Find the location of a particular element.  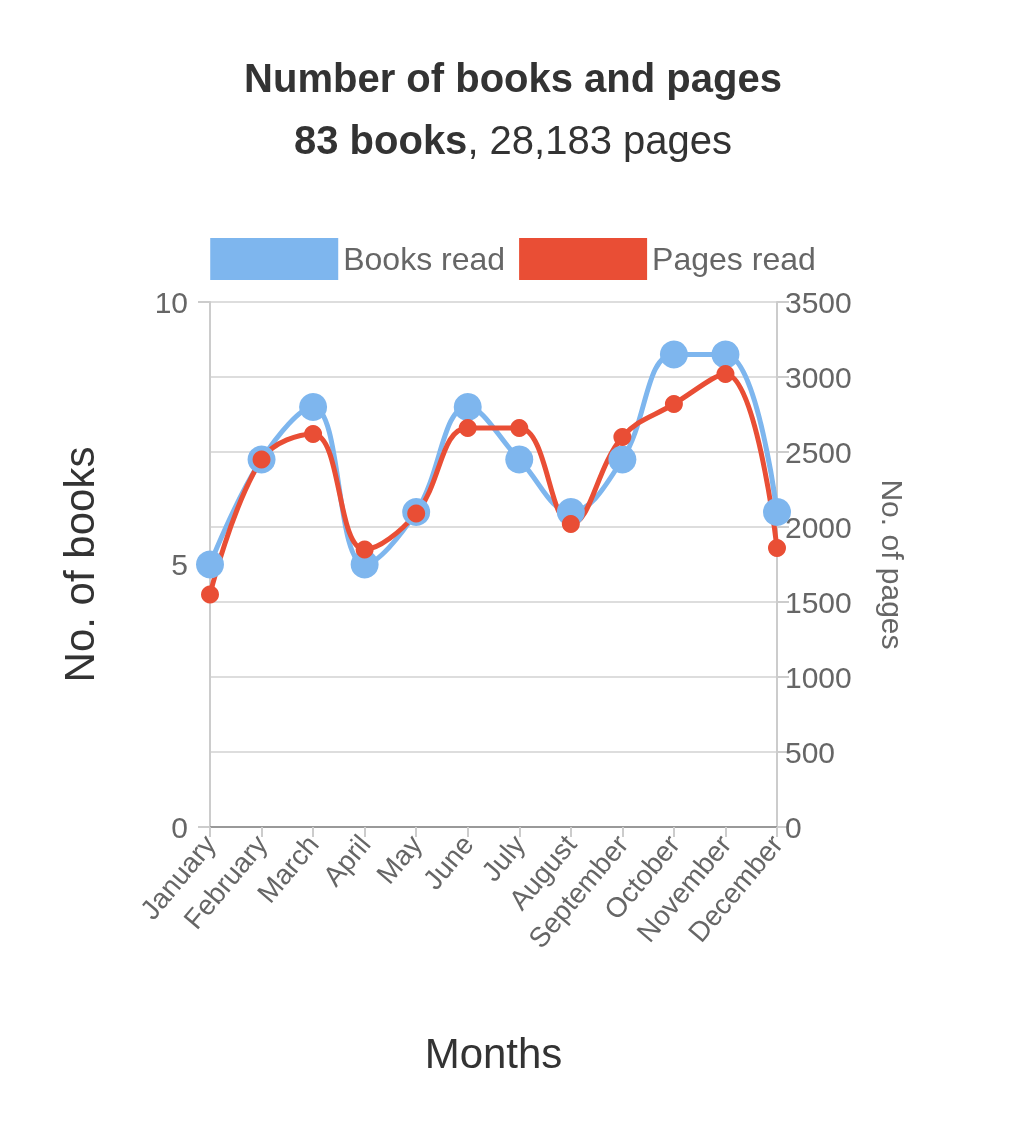

x-axis-title: Months is located at coordinates (493, 1053).